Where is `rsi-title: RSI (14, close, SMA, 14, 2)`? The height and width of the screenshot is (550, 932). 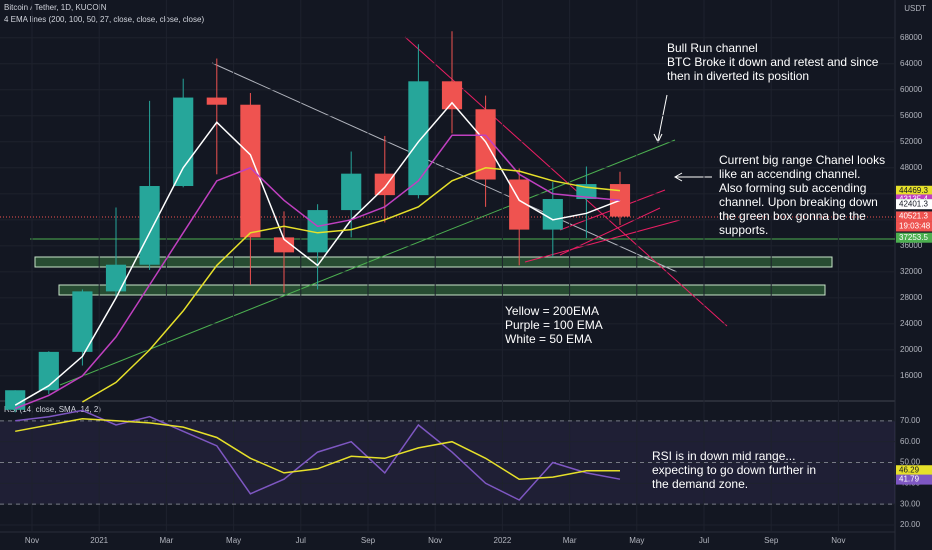
rsi-title: RSI (14, close, SMA, 14, 2) is located at coordinates (52, 409).